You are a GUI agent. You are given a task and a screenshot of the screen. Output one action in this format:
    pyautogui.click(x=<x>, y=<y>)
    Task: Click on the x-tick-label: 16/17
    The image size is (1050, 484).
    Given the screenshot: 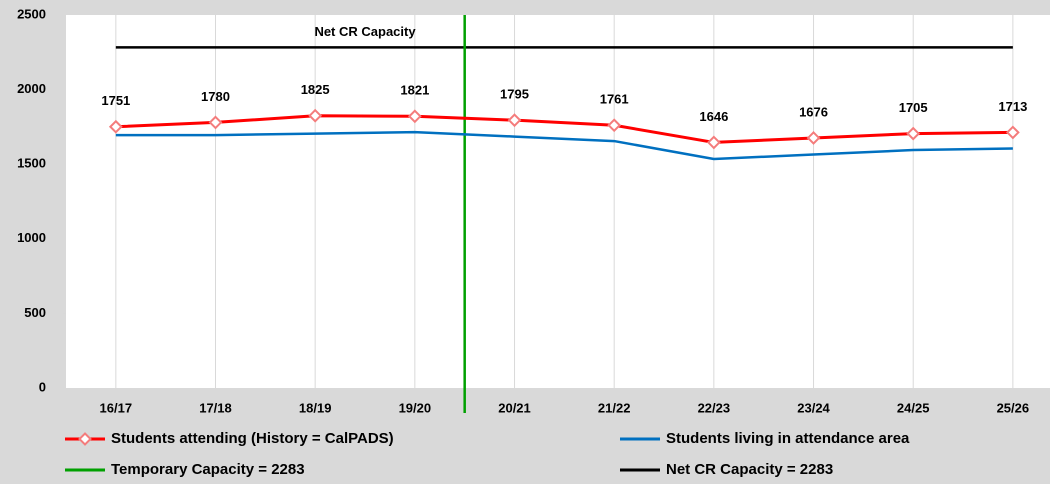 What is the action you would take?
    pyautogui.click(x=116, y=407)
    